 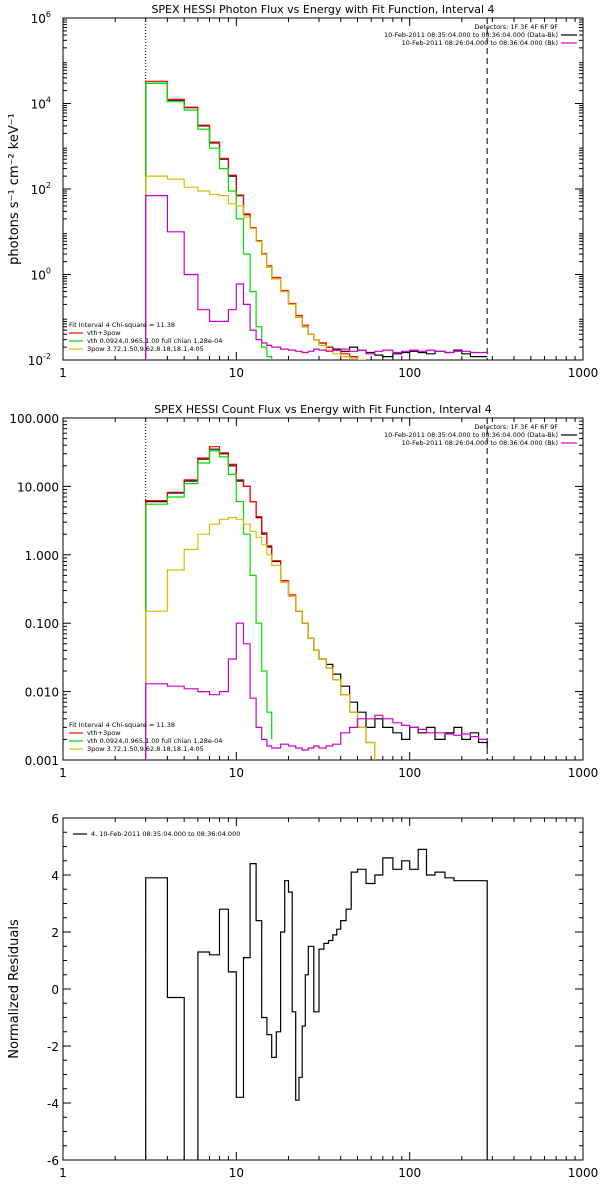 I want to click on y-tick-label: 0.010, so click(x=42, y=693).